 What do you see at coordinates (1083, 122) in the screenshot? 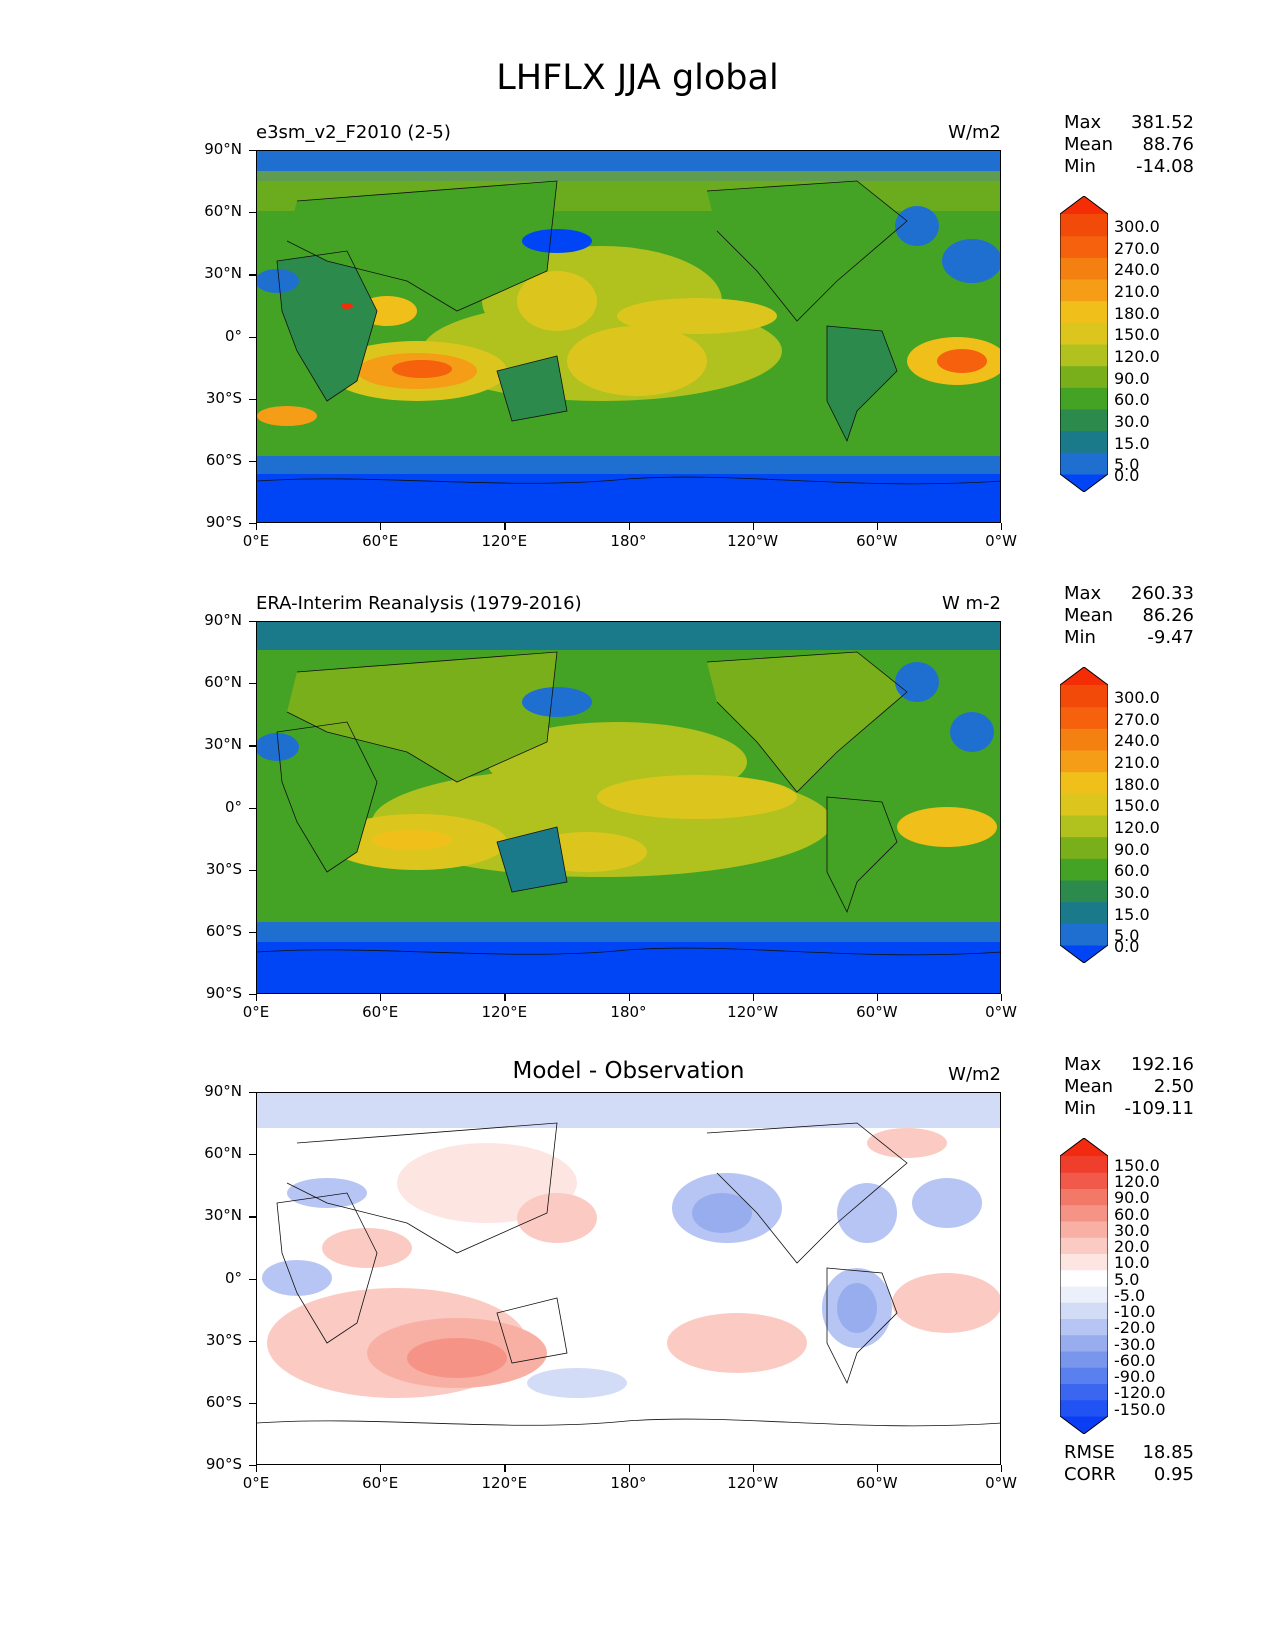
I see `stat-max-label: Max` at bounding box center [1083, 122].